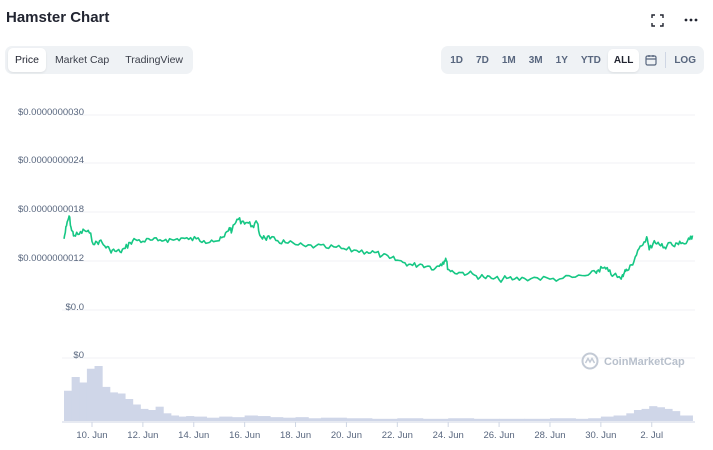 This screenshot has width=713, height=450. Describe the element at coordinates (623, 60) in the screenshot. I see `range-all: ALL` at that location.